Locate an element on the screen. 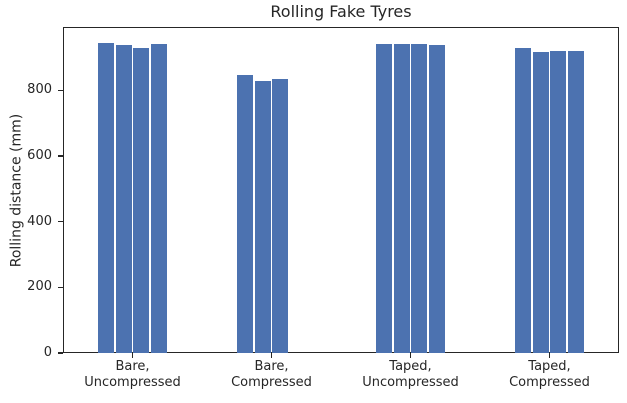  y-tick-label: 400 is located at coordinates (39, 221).